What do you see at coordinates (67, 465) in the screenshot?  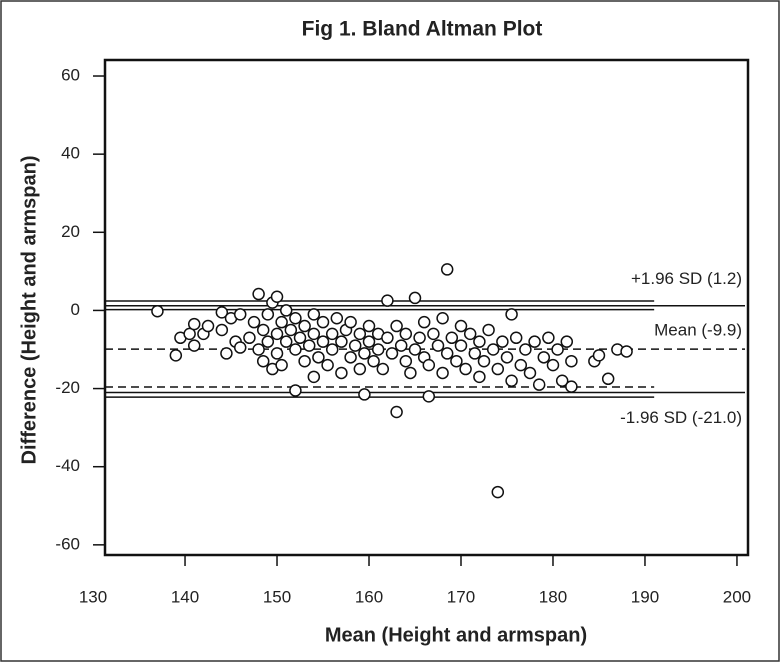 I see `y-tick-label: -40` at bounding box center [67, 465].